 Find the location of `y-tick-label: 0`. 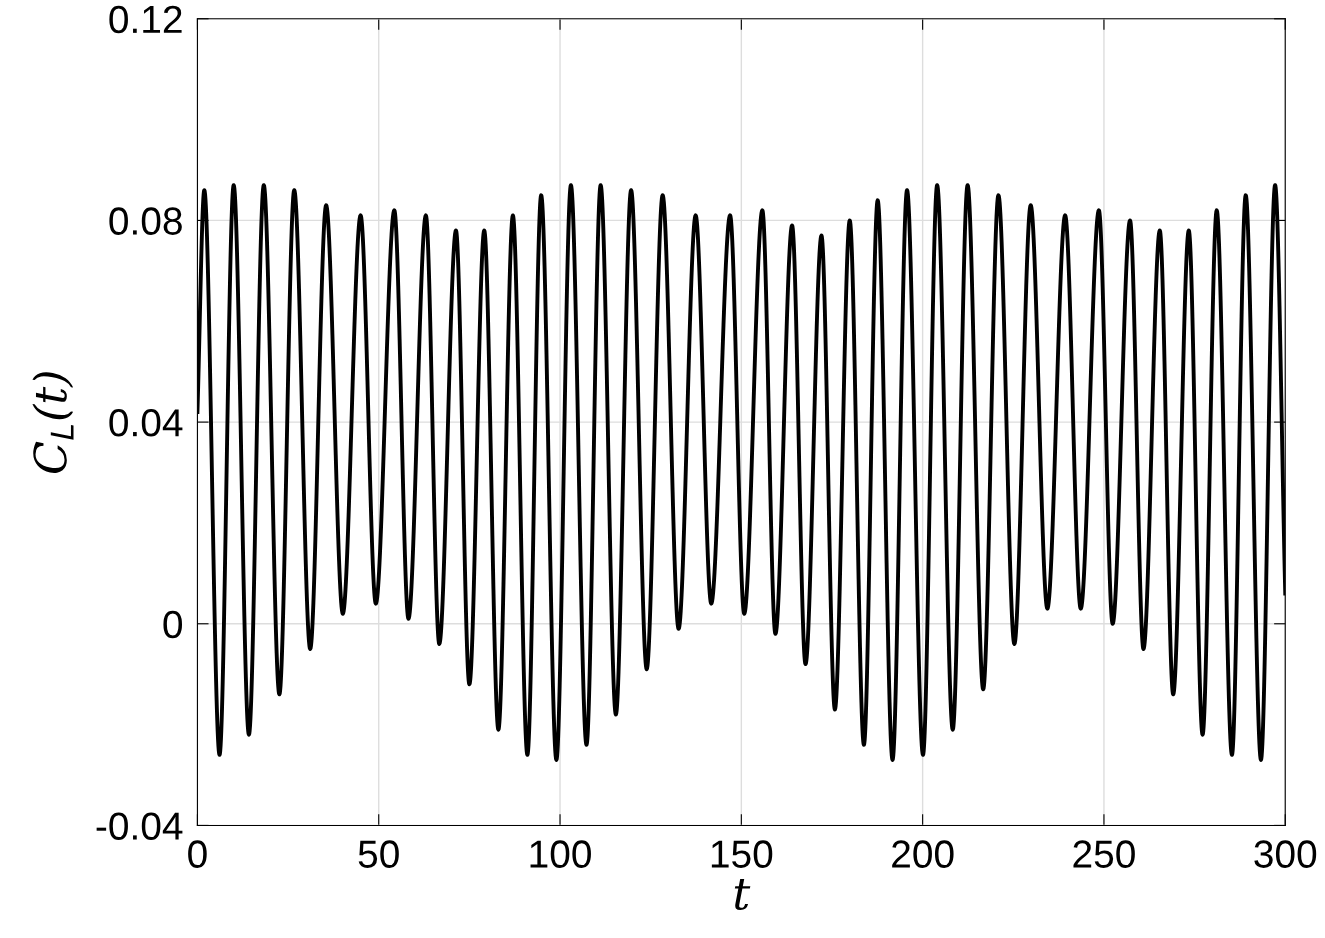

y-tick-label: 0 is located at coordinates (173, 624).